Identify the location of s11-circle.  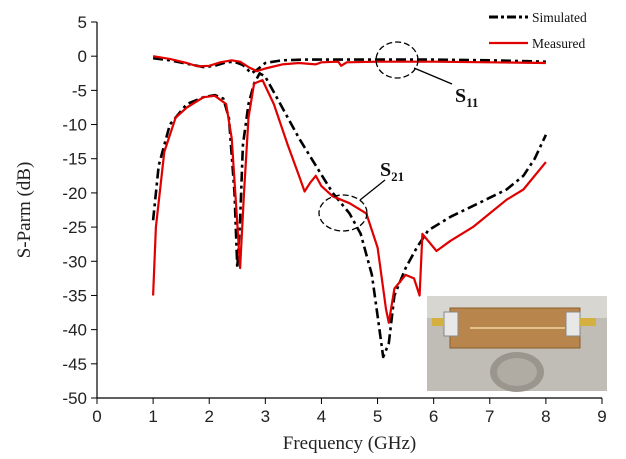
(397, 60).